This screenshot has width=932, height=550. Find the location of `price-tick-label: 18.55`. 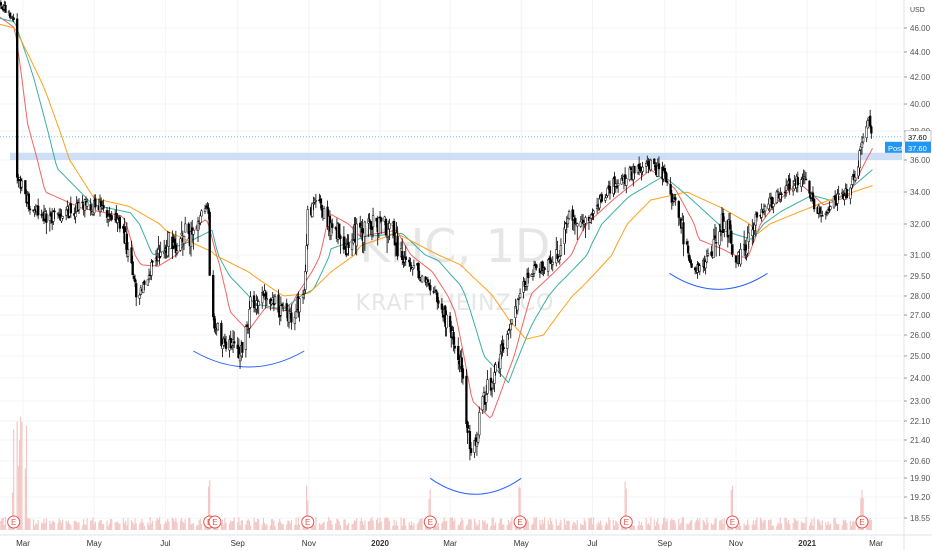

price-tick-label: 18.55 is located at coordinates (920, 518).